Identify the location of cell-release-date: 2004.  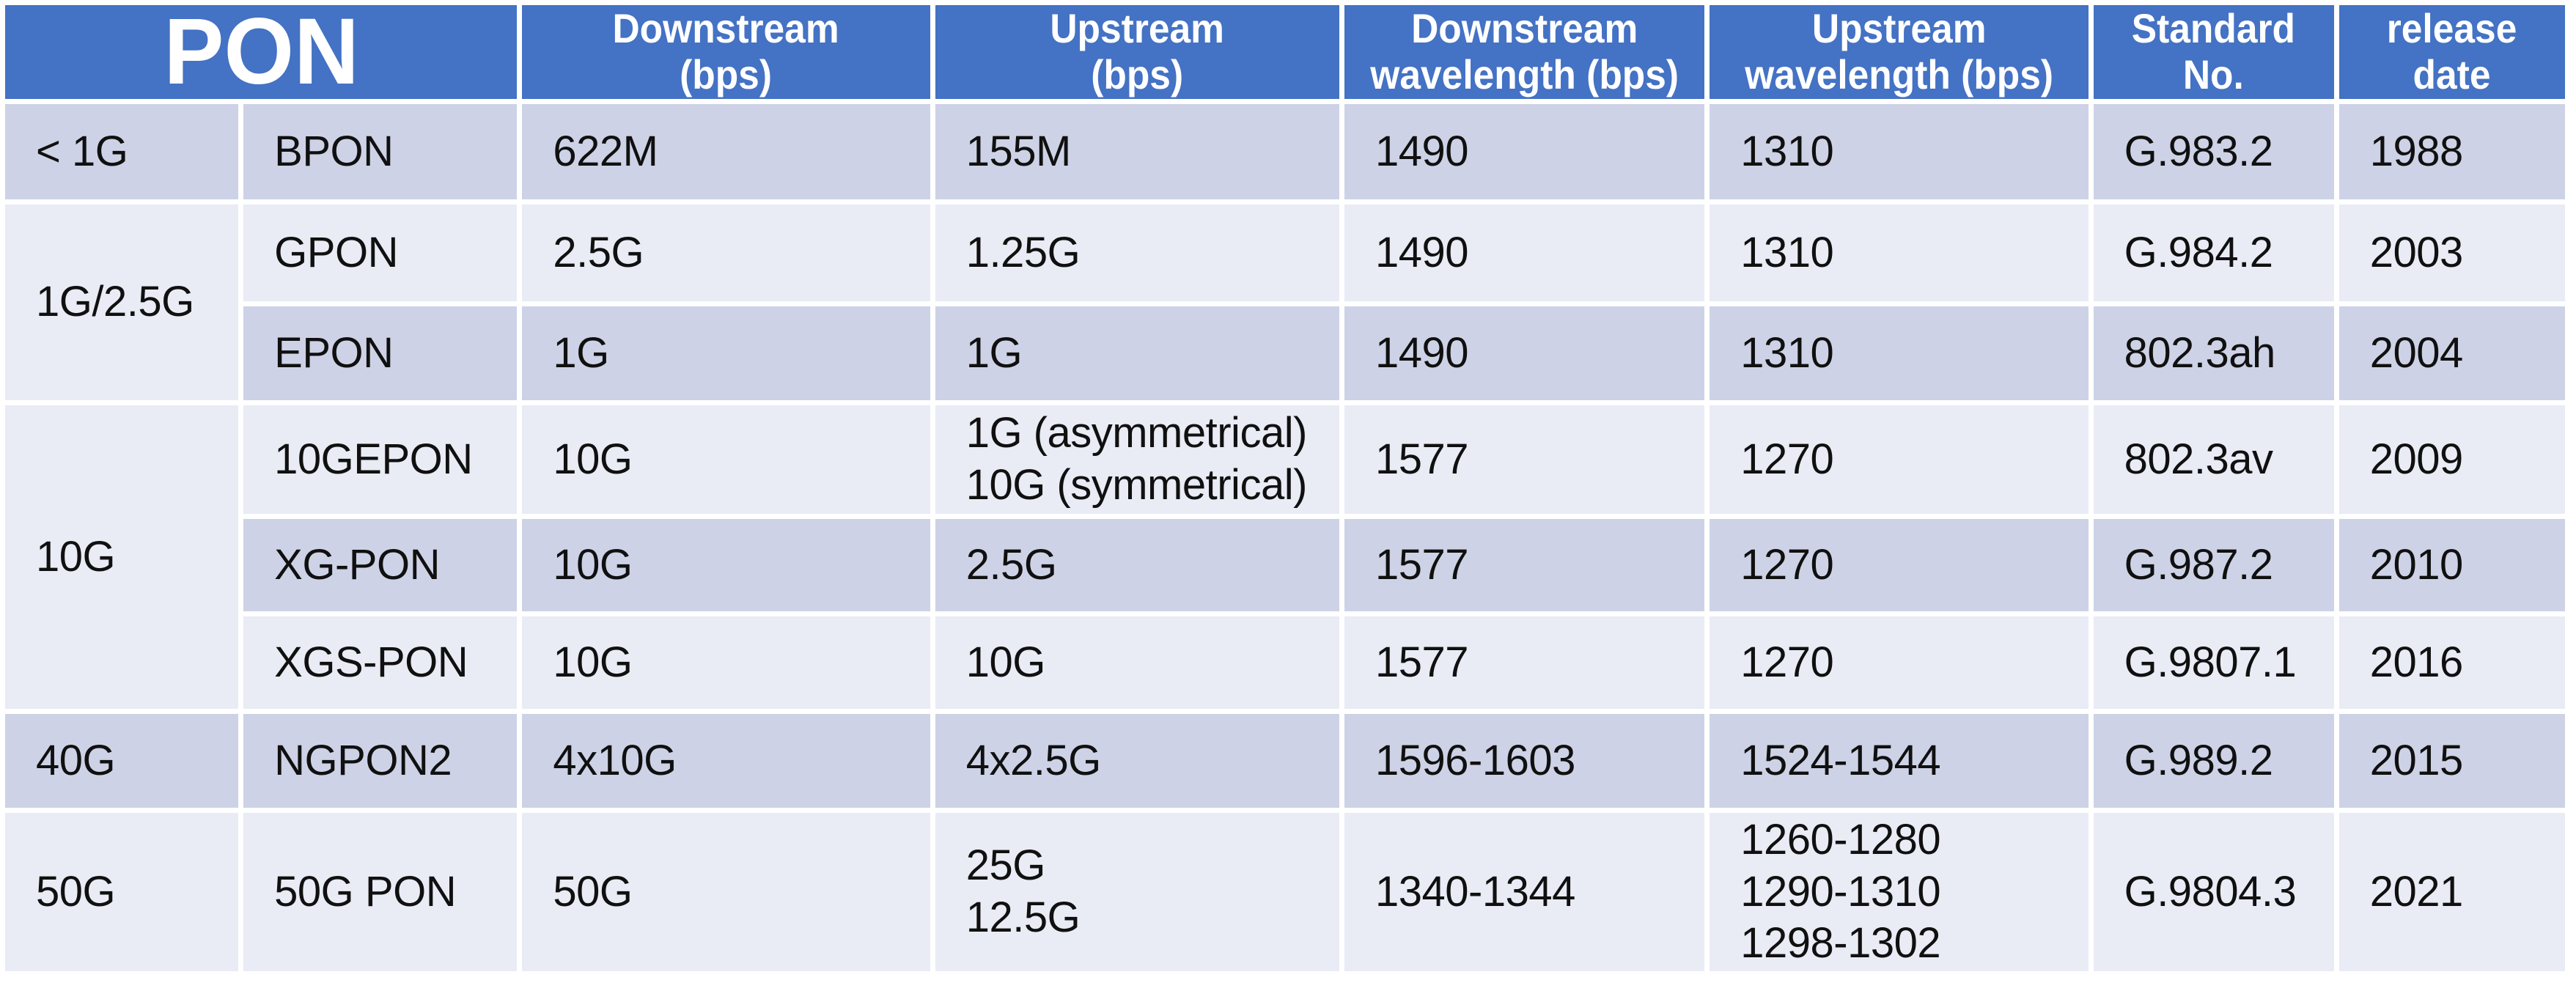
(2451, 353).